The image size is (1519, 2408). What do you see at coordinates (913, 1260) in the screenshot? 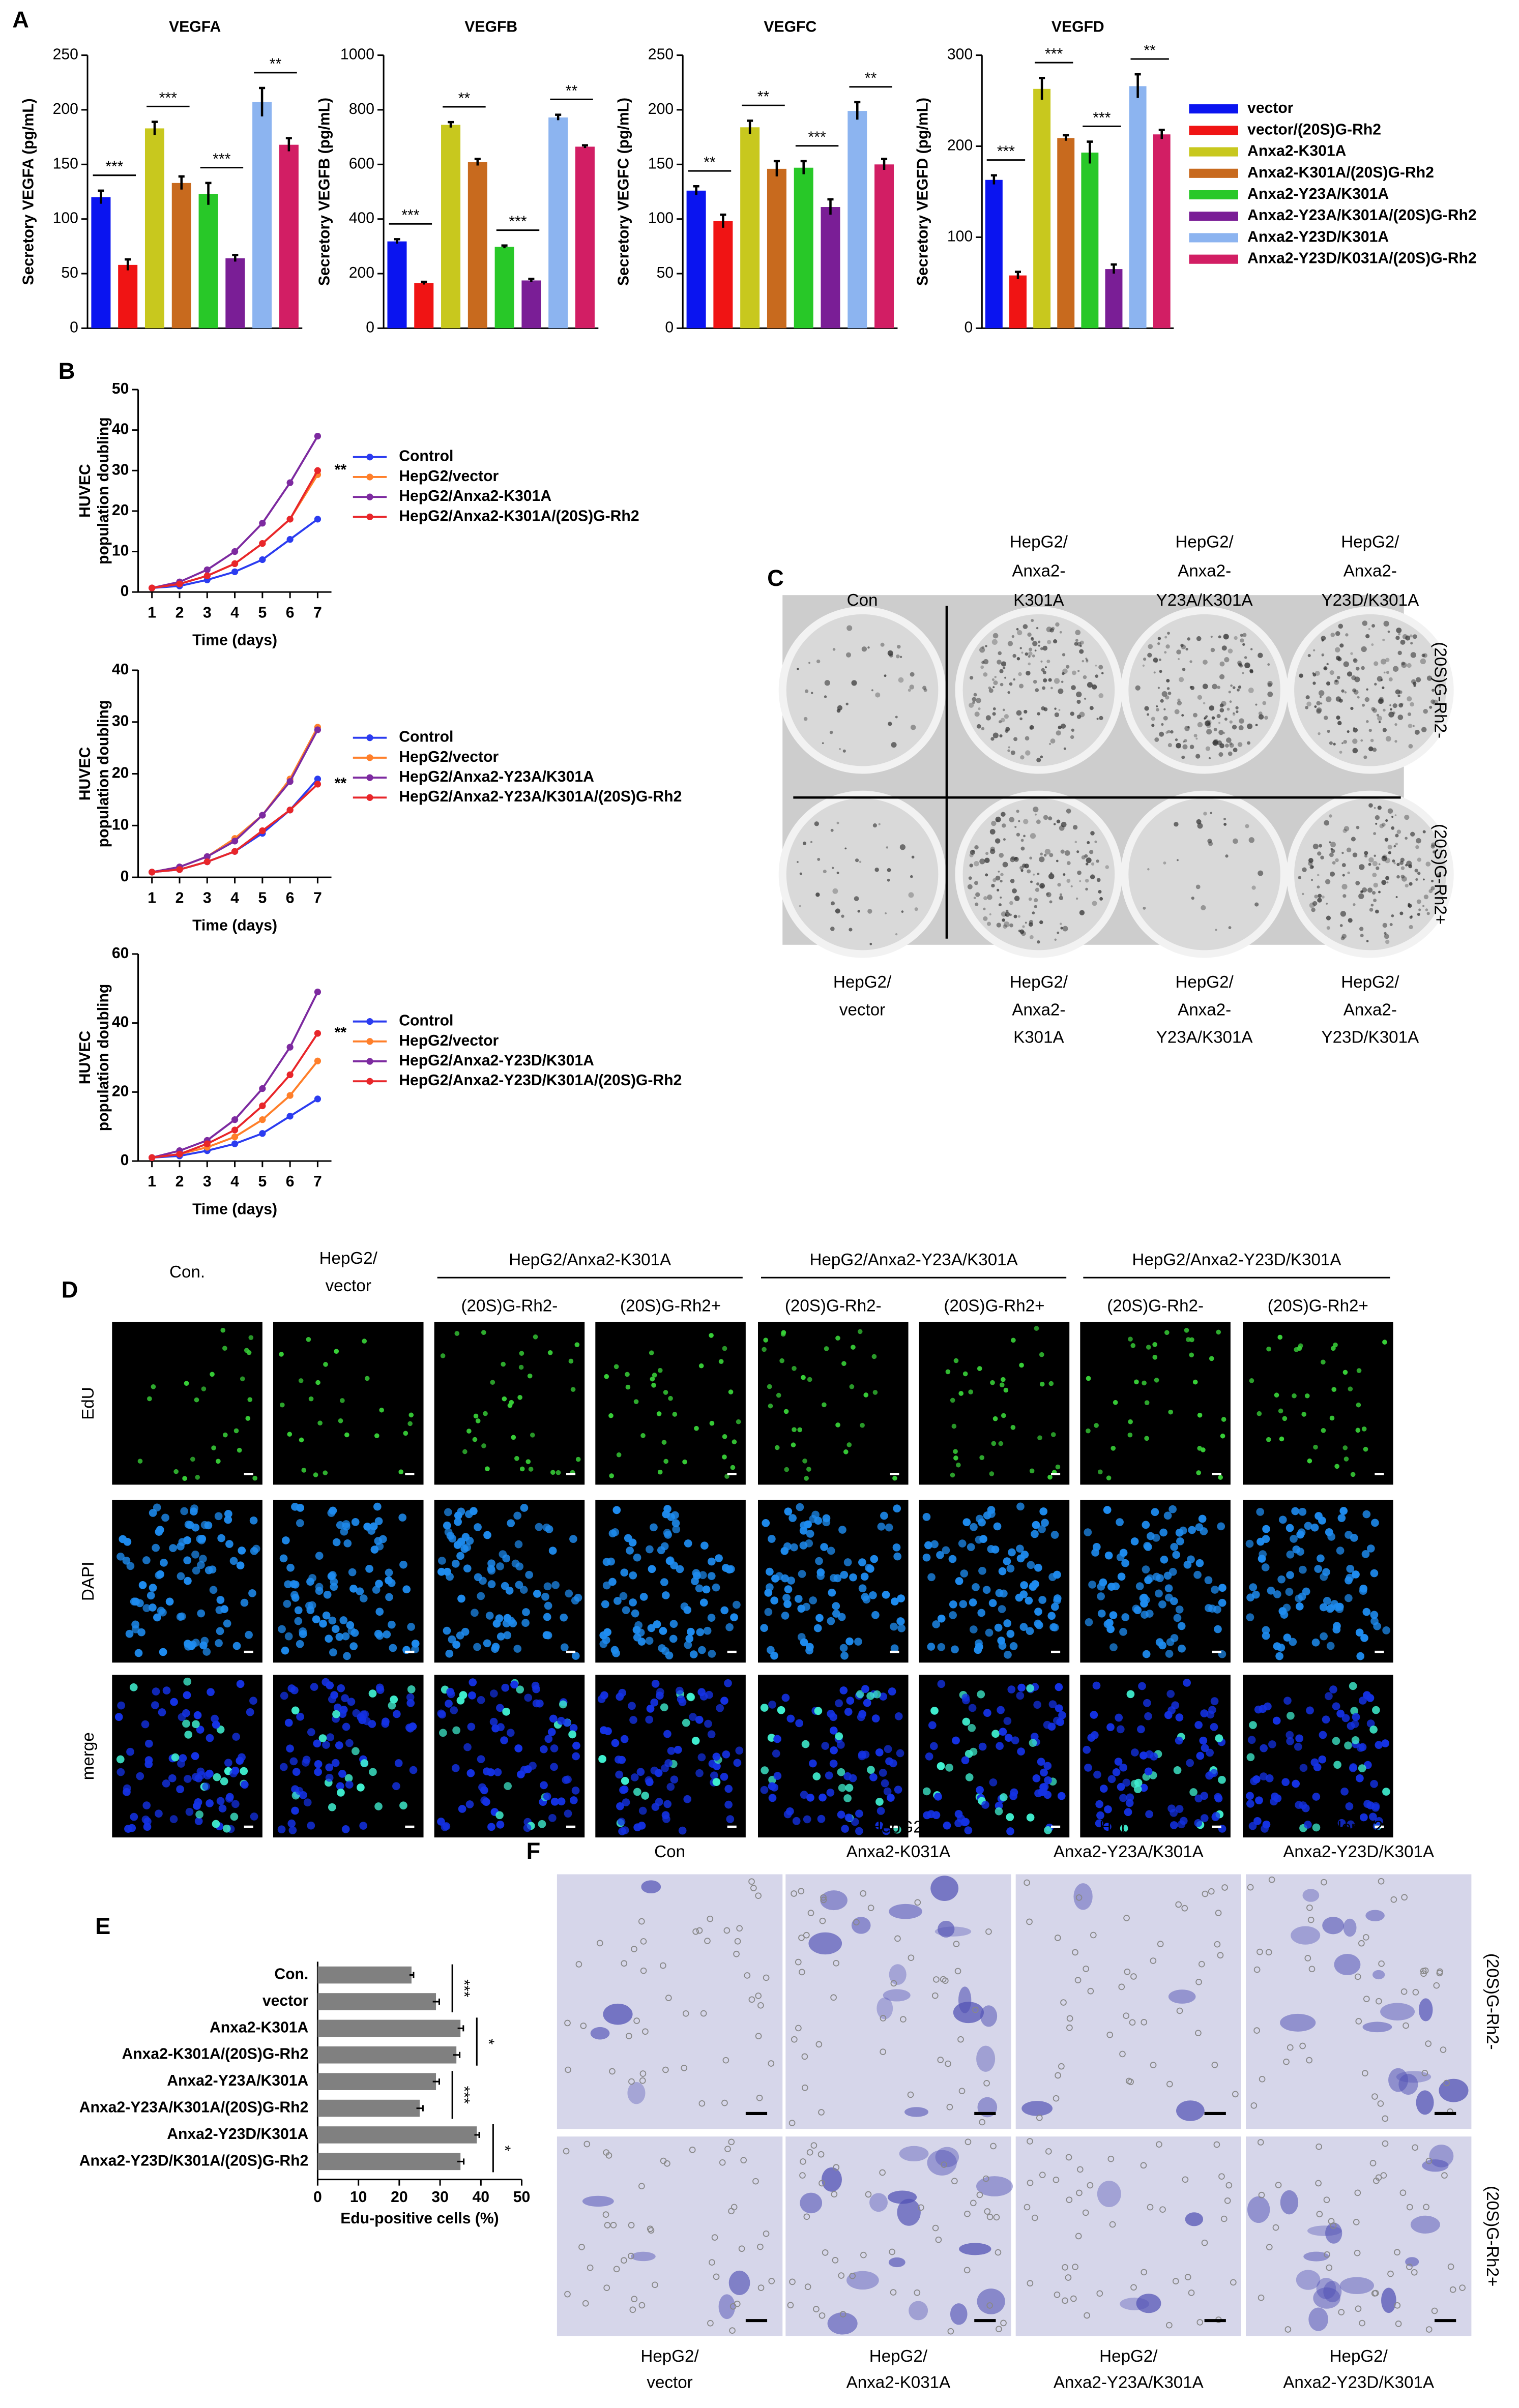
I see `group-label: HepG2/Anxa2-Y23A/K301A` at bounding box center [913, 1260].